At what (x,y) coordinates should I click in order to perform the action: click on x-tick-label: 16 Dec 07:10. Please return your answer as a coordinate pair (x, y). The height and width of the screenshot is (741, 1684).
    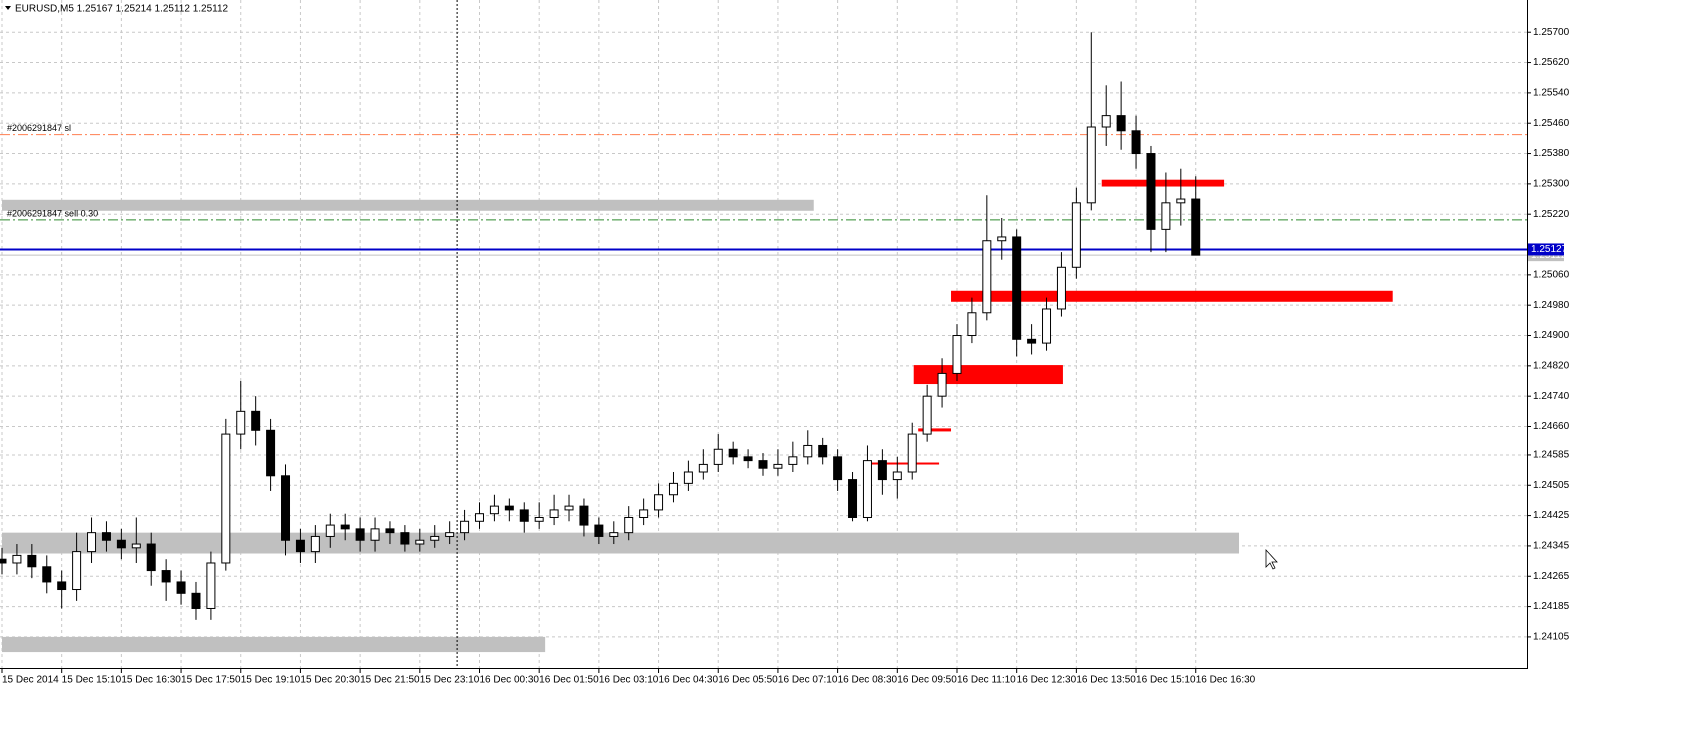
    Looking at the image, I should click on (808, 680).